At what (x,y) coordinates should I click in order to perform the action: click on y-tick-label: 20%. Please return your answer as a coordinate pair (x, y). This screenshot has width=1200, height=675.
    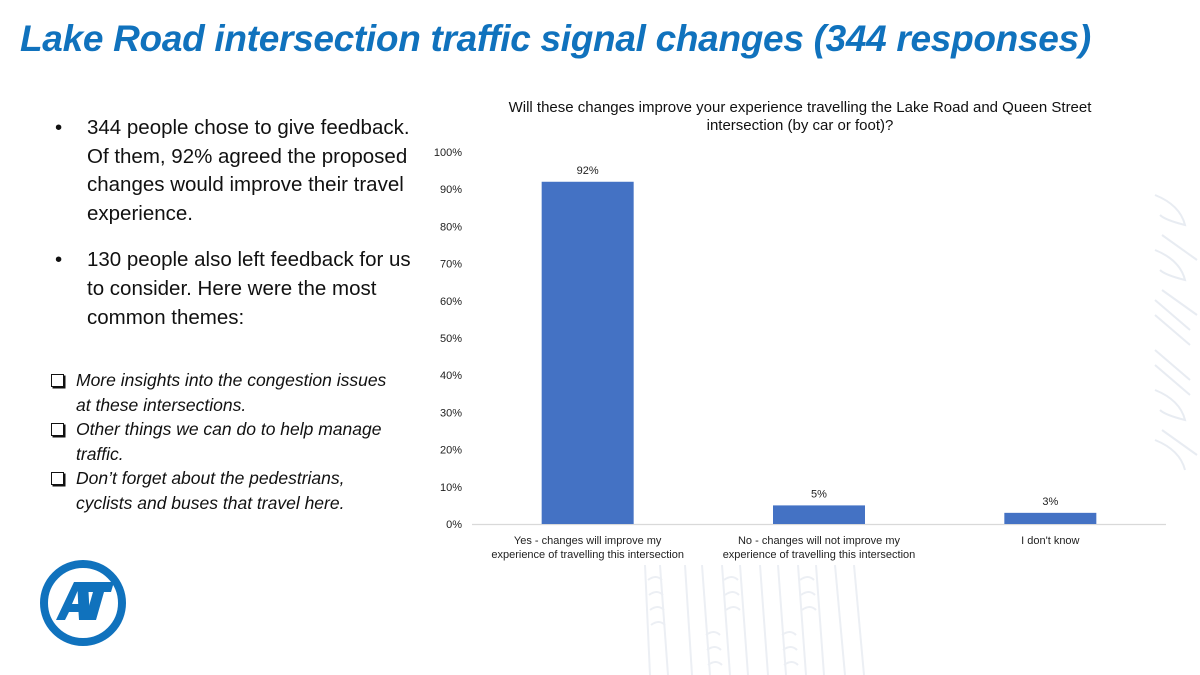
    Looking at the image, I should click on (451, 451).